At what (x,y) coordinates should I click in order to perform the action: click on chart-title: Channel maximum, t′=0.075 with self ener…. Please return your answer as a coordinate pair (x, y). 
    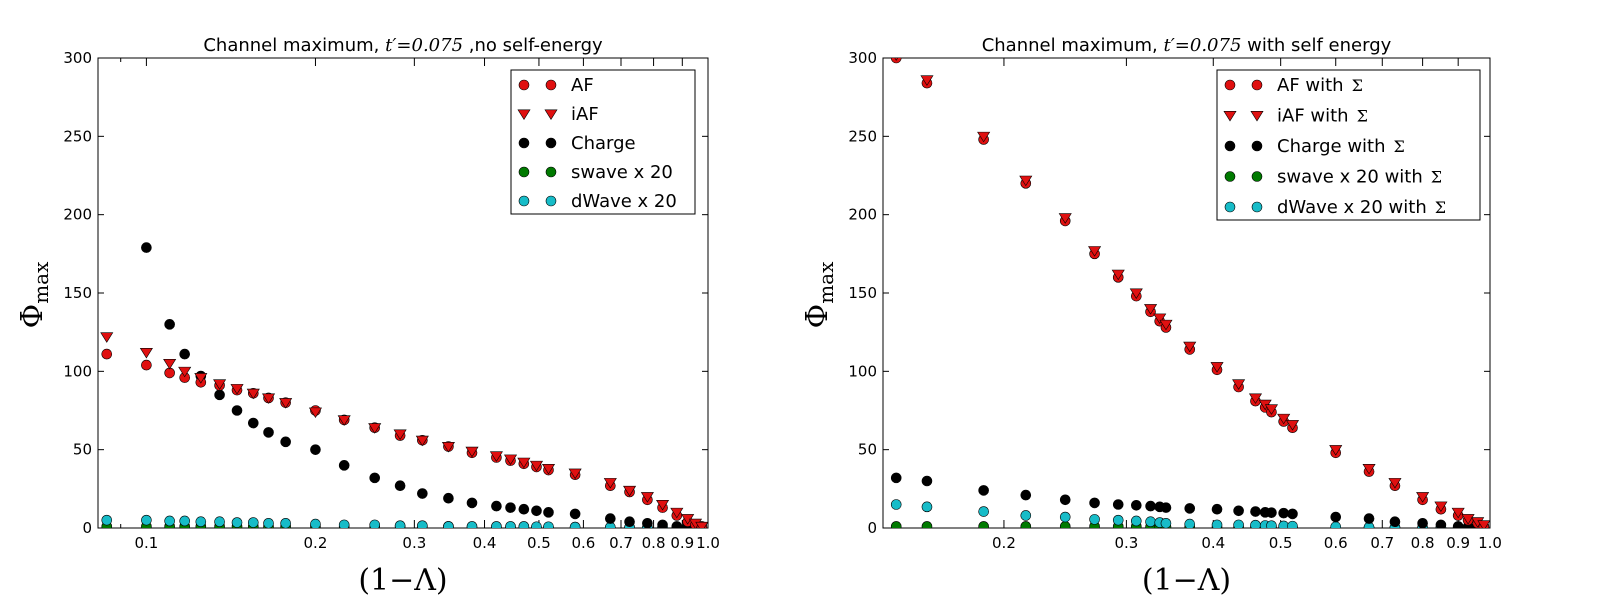
    Looking at the image, I should click on (1187, 45).